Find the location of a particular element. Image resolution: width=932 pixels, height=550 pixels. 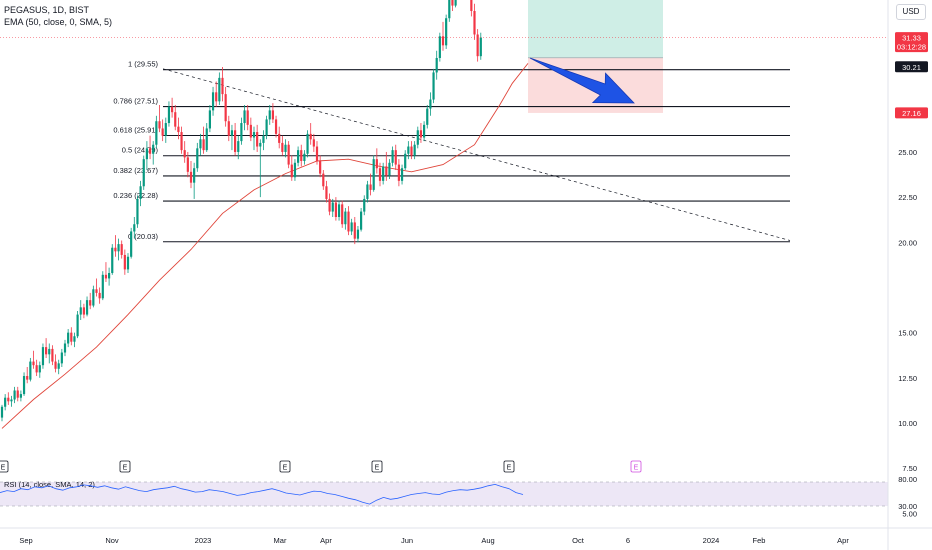

fib-level-label: 0.786 (27.51) is located at coordinates (135, 101).